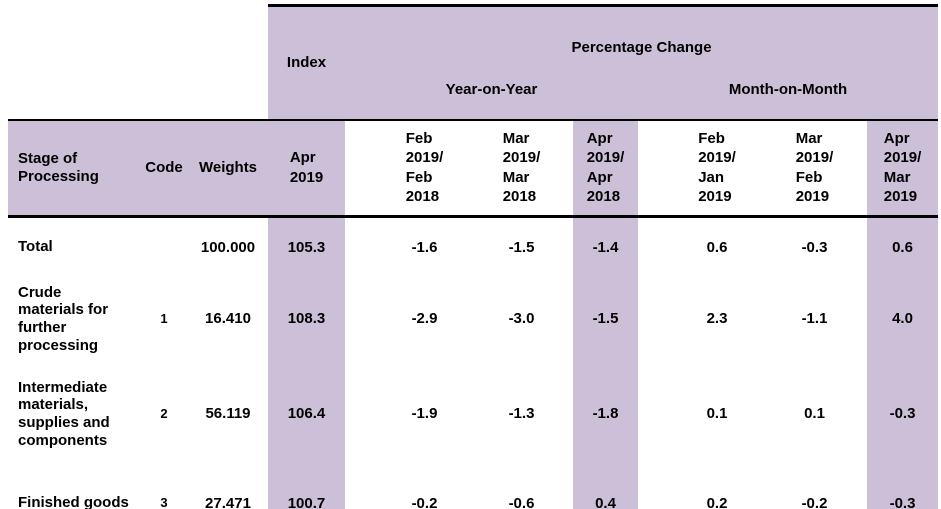 This screenshot has height=509, width=941. I want to click on cell-yoy-1: -1.3, so click(521, 414).